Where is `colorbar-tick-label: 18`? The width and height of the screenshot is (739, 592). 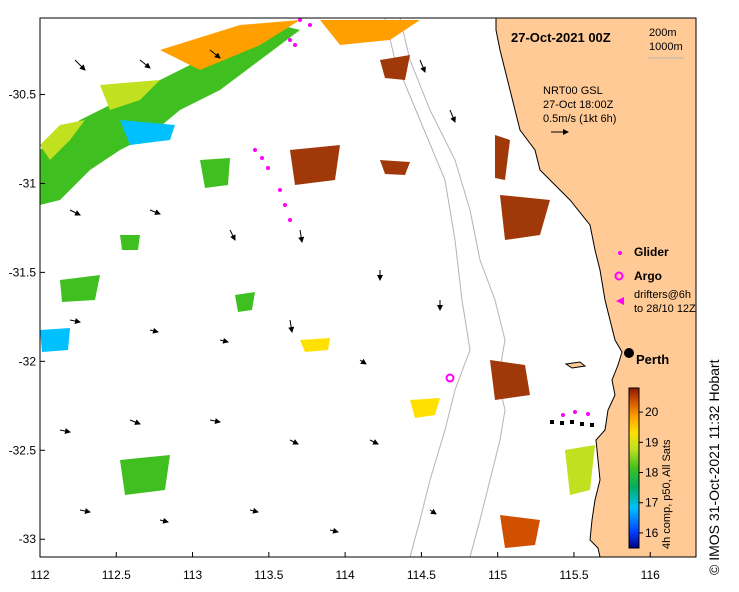 colorbar-tick-label: 18 is located at coordinates (652, 473).